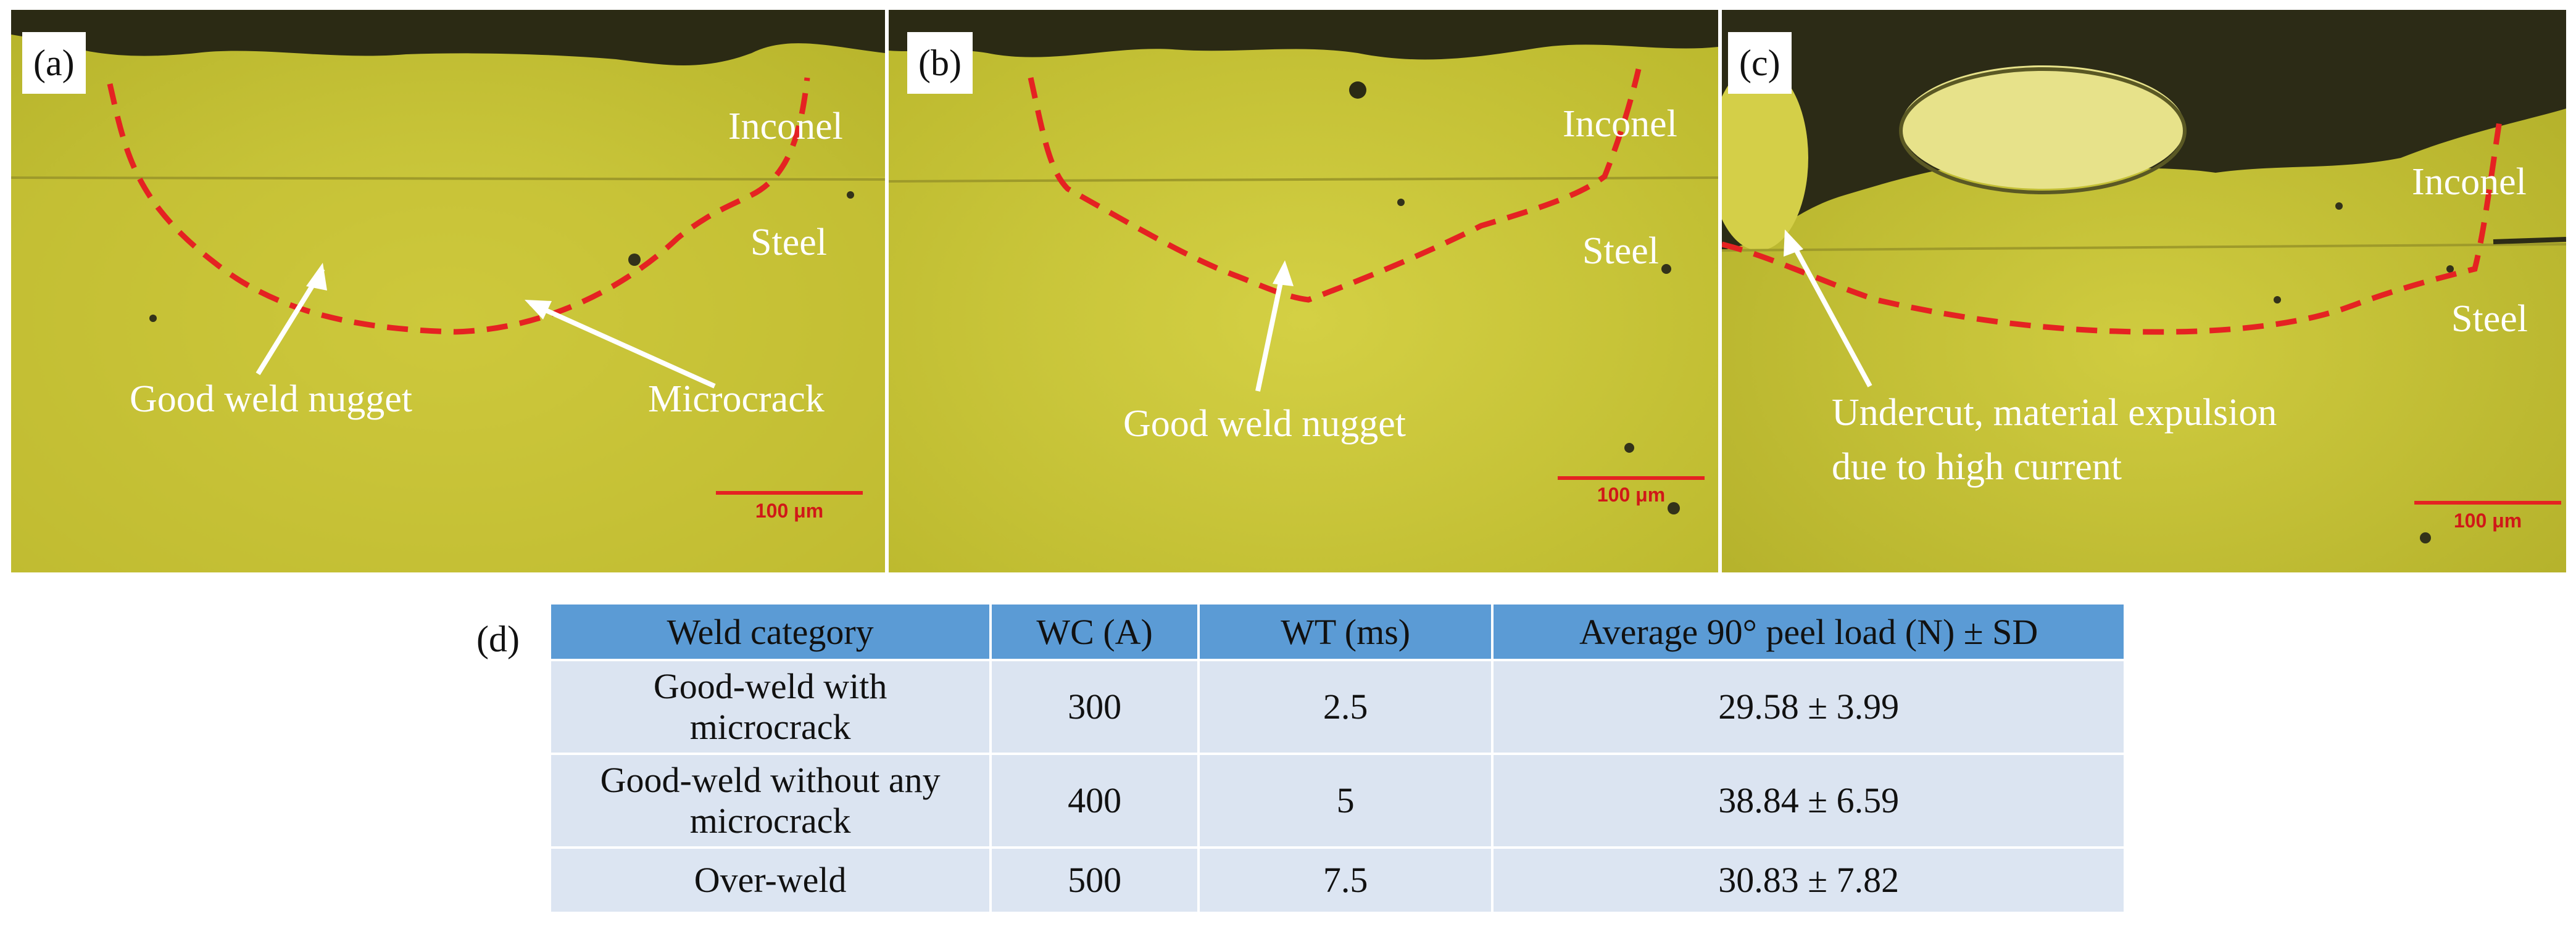 This screenshot has width=2576, height=945. I want to click on weld-boundary-c, so click(2112, 228).